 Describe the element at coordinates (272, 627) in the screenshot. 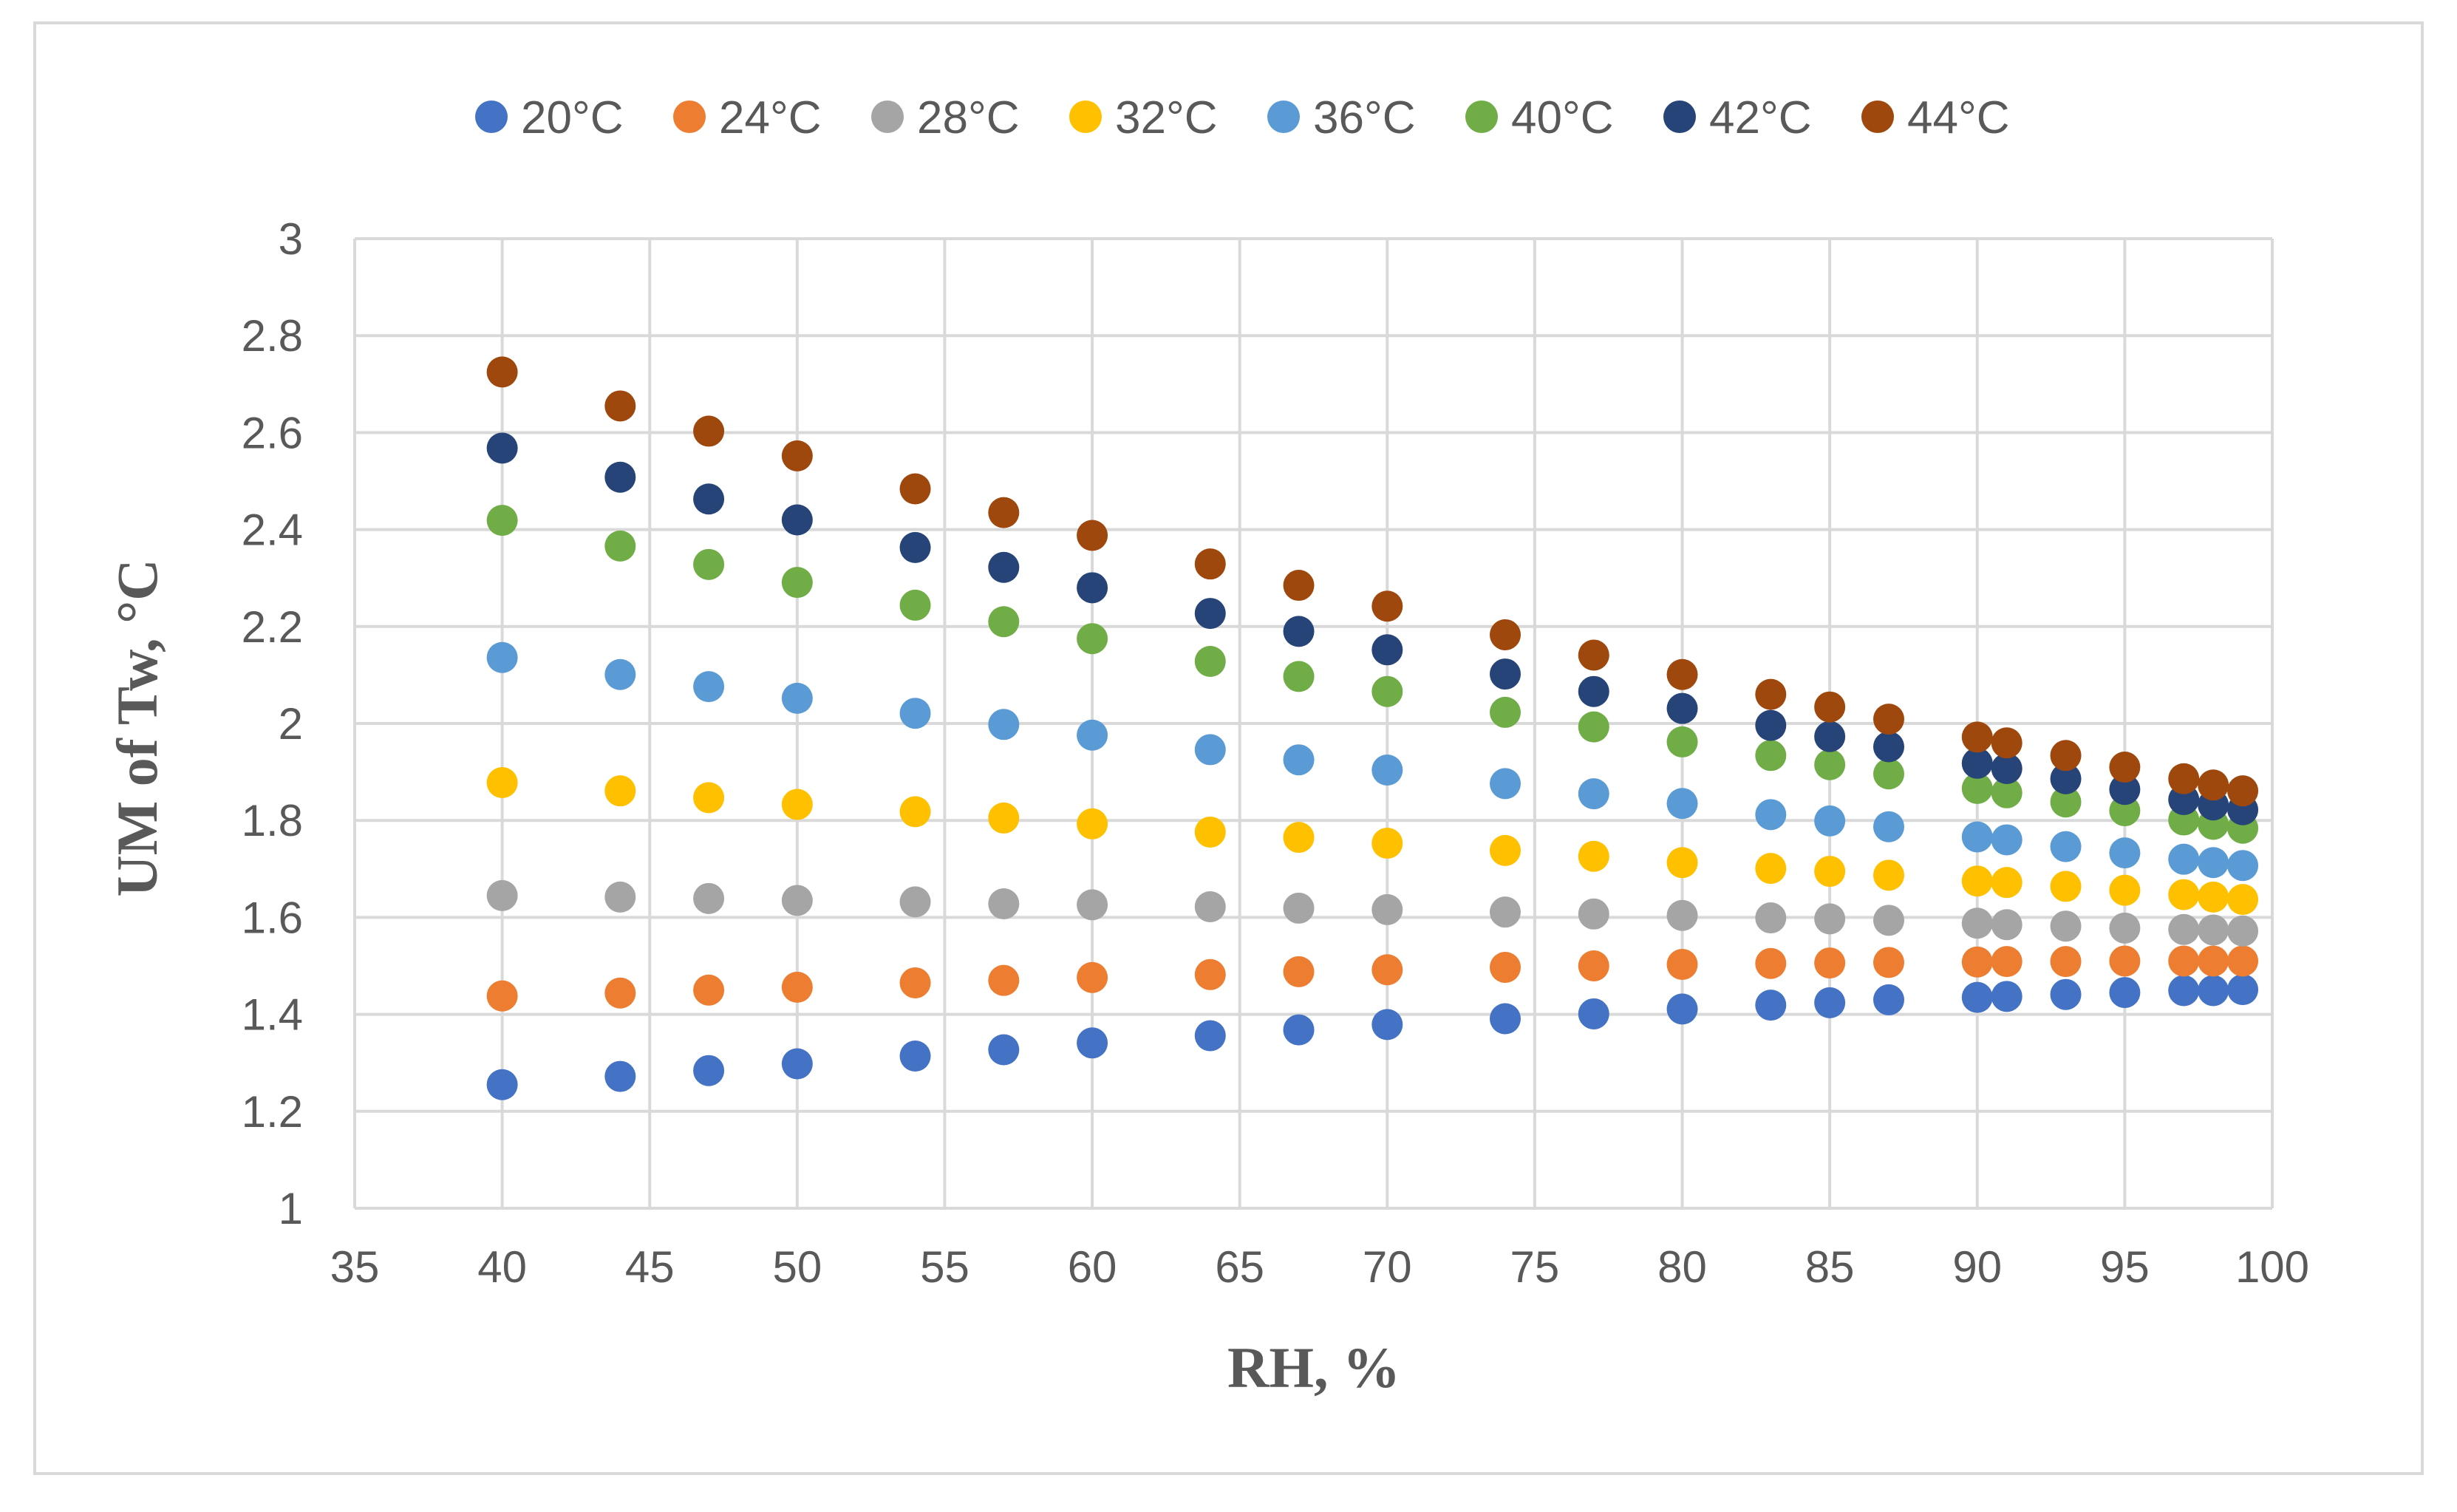

I see `y-tick-label: 2.2` at that location.